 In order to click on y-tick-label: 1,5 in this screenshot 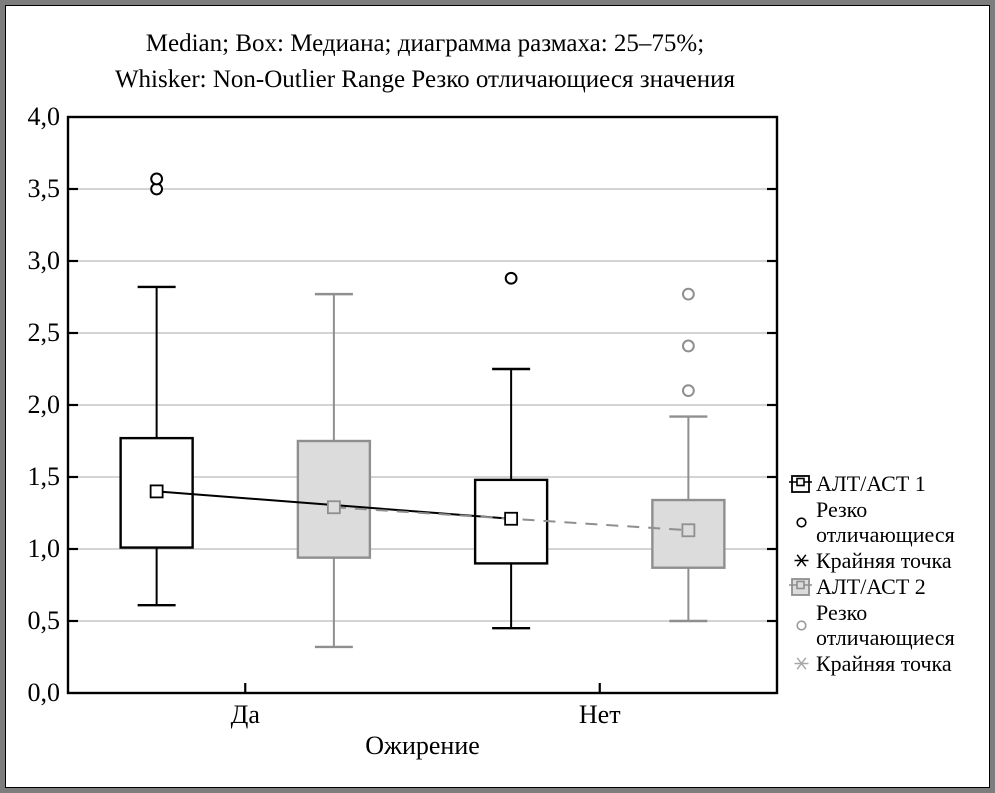, I will do `click(44, 476)`.